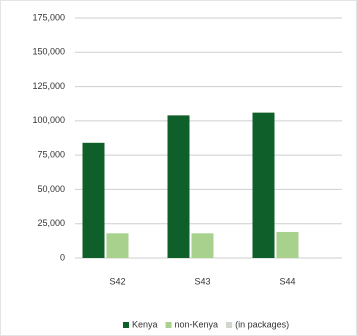 The image size is (357, 336). Describe the element at coordinates (117, 281) in the screenshot. I see `x-tick-label: S42` at that location.